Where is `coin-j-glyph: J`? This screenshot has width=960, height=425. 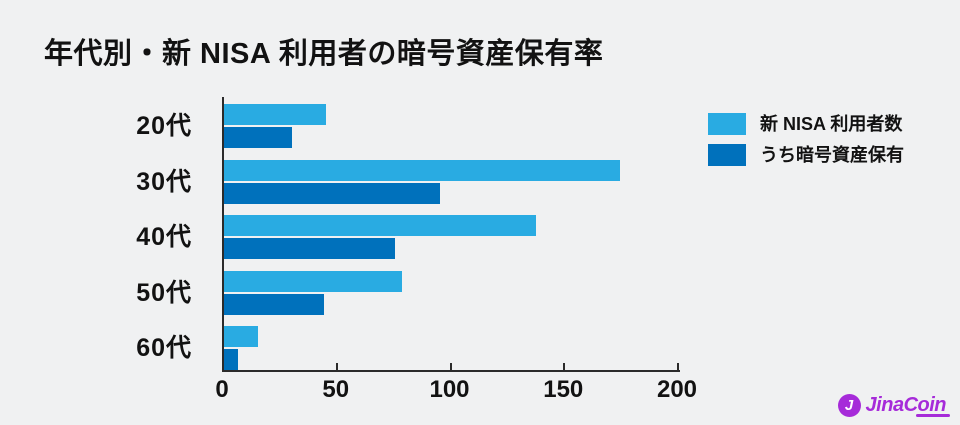
coin-j-glyph: J is located at coordinates (849, 405).